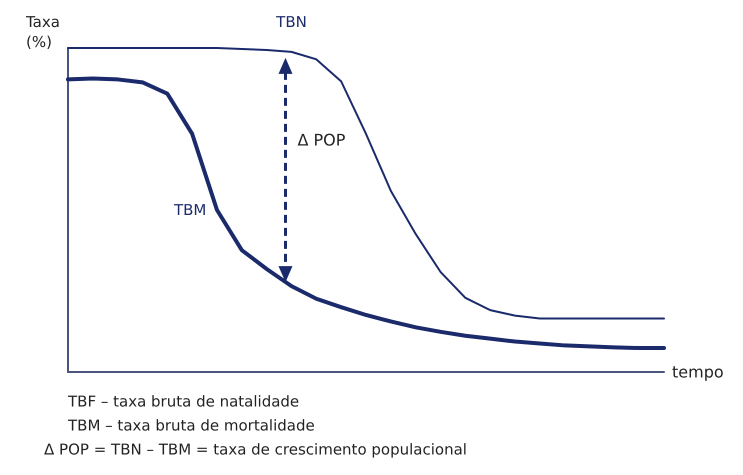  I want to click on annotation: Δ POP, so click(322, 140).